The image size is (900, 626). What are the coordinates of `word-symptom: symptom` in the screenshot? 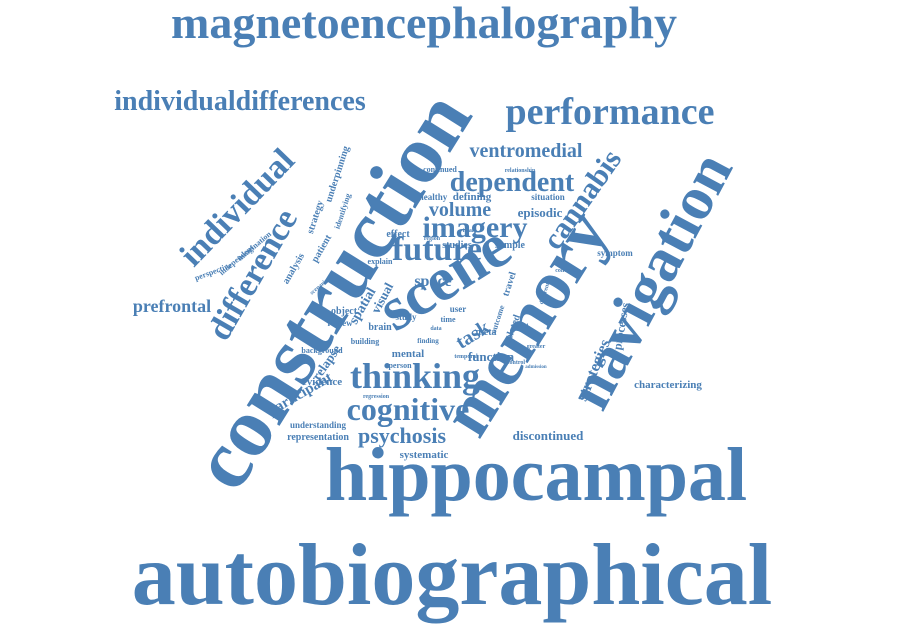 It's located at (615, 253).